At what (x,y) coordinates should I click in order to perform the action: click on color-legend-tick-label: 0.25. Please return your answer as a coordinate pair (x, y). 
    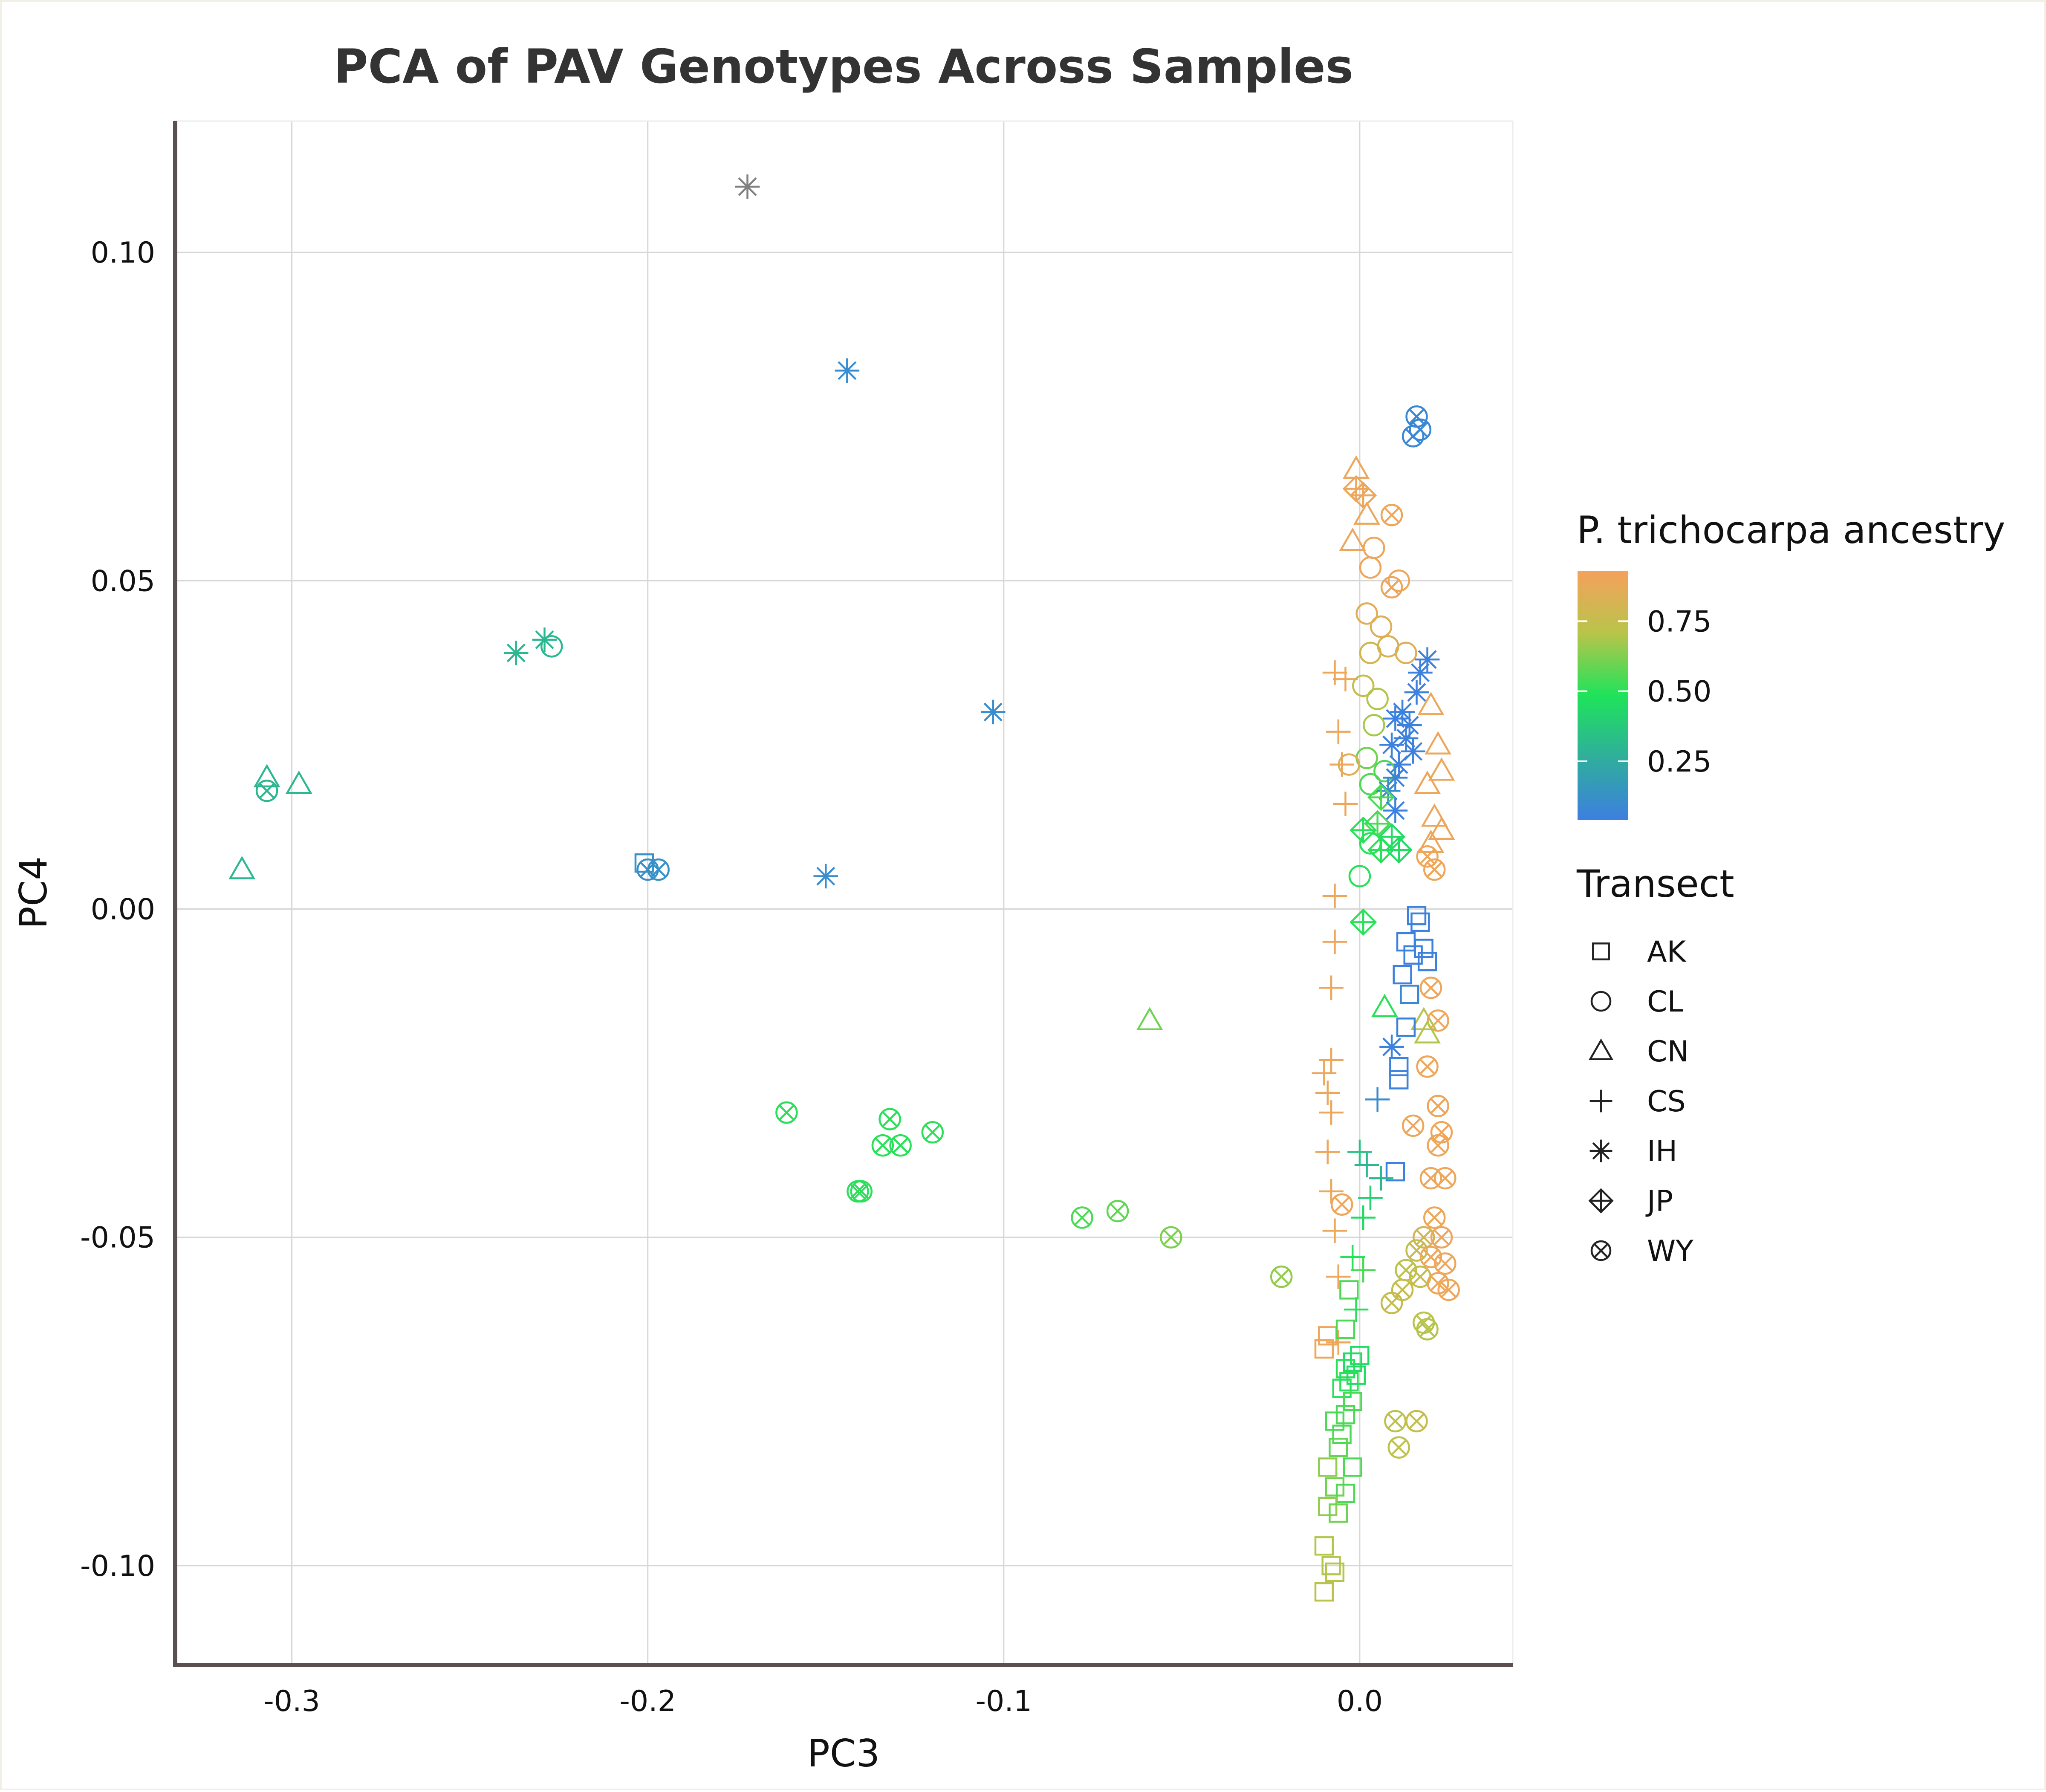
    Looking at the image, I should click on (1679, 762).